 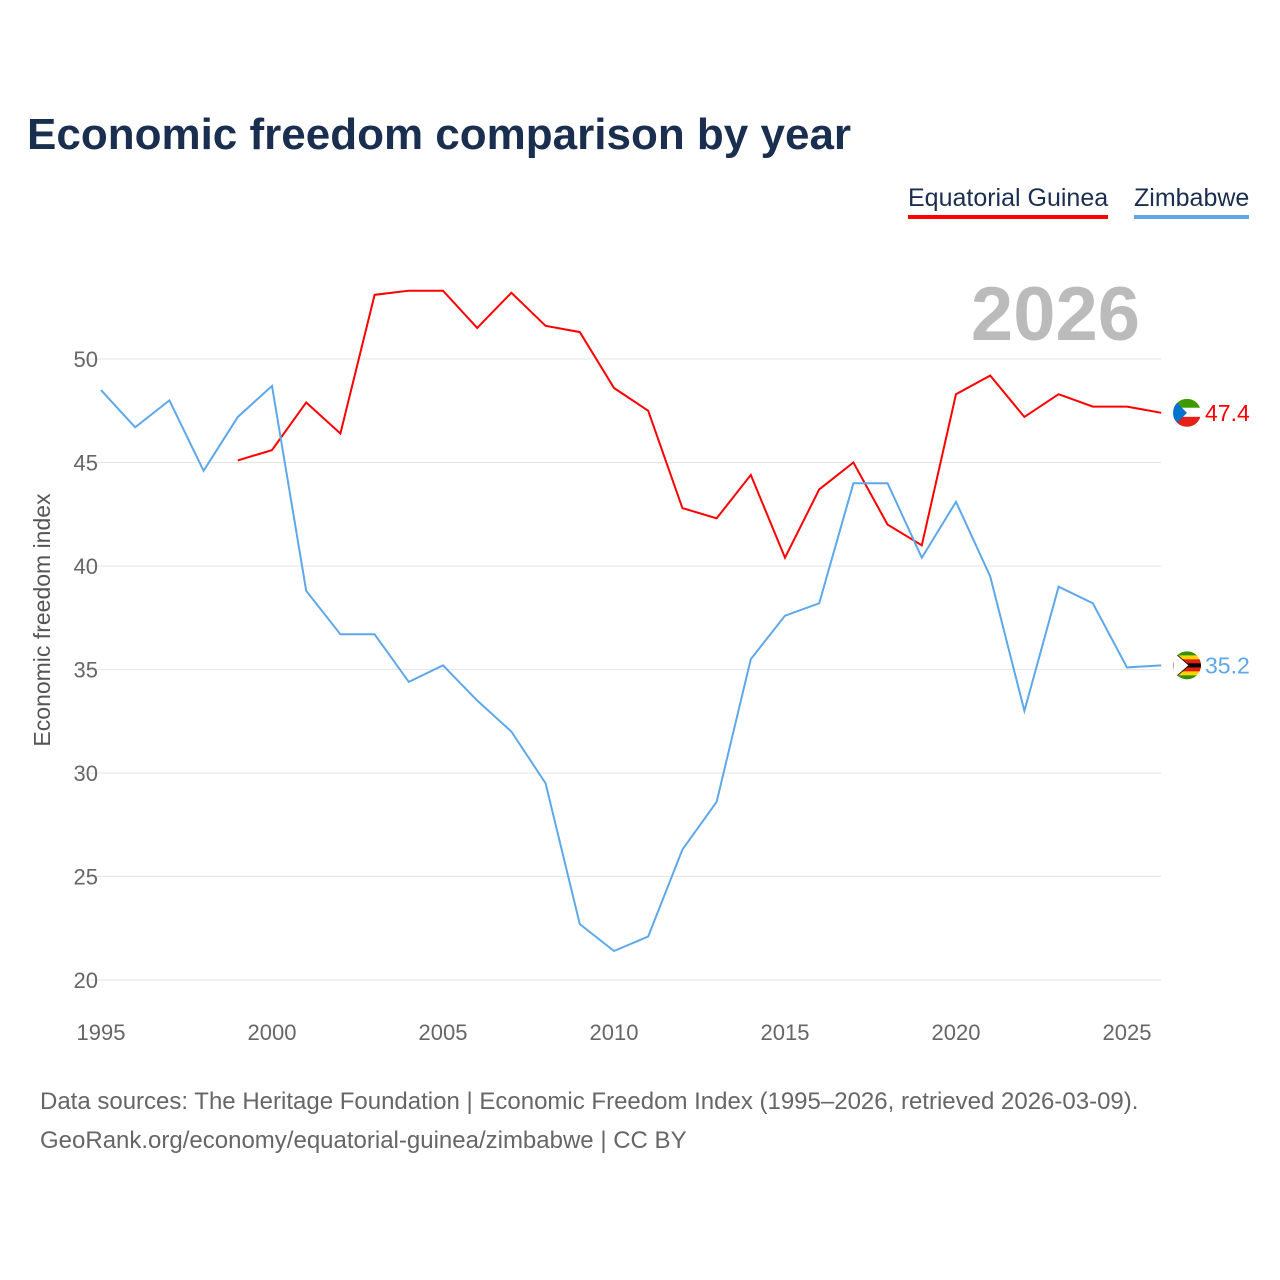 What do you see at coordinates (86, 566) in the screenshot?
I see `y-tick-label: 40` at bounding box center [86, 566].